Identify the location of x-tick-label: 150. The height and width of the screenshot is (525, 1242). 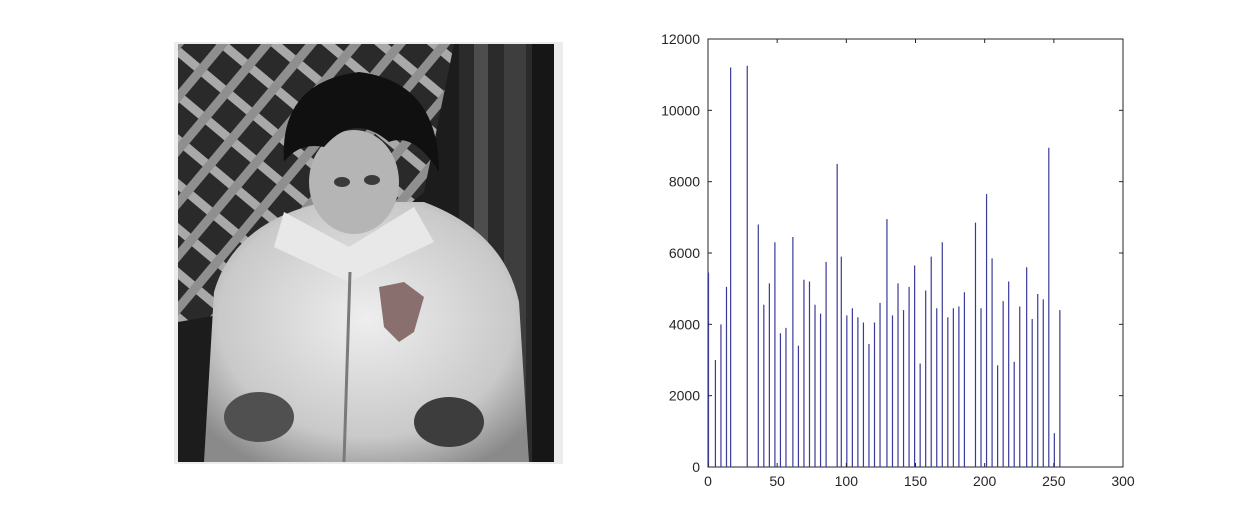
(916, 481).